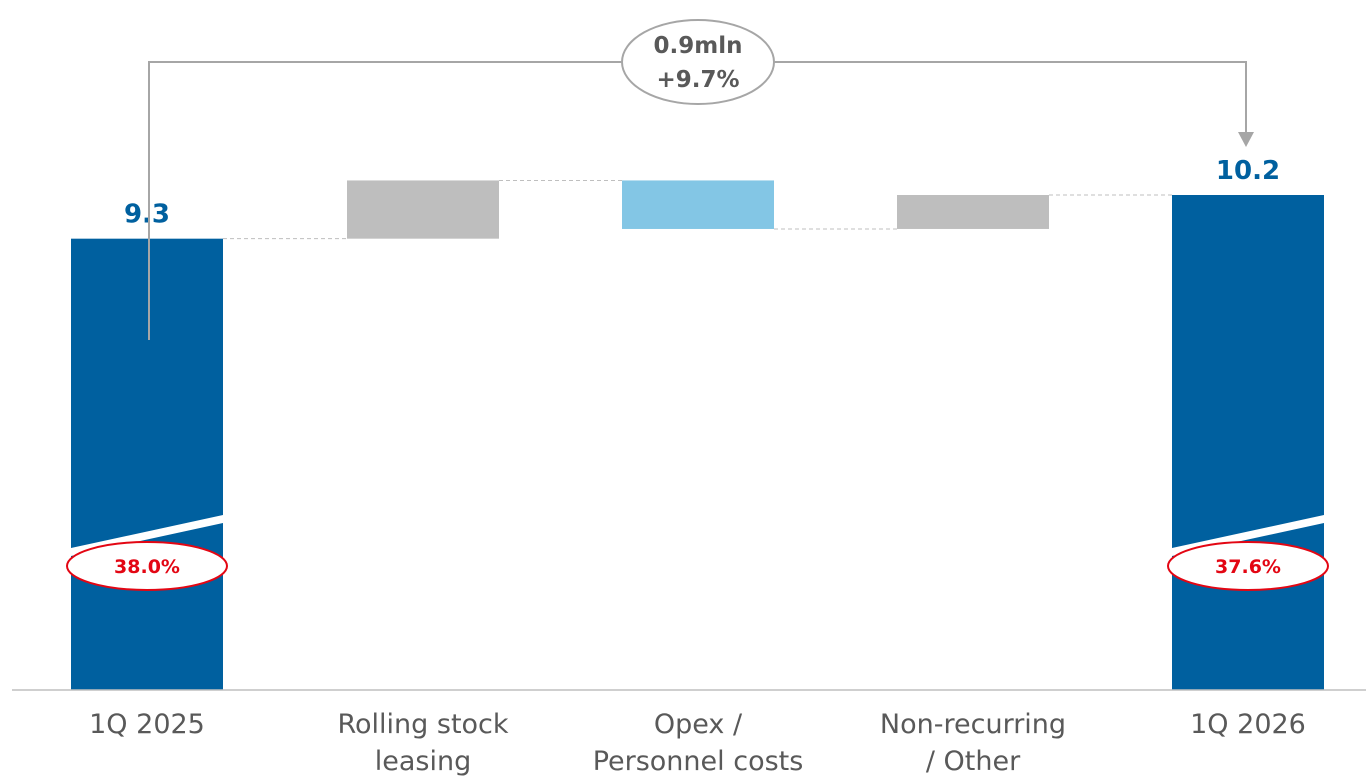 This screenshot has width=1366, height=778. Describe the element at coordinates (423, 310) in the screenshot. I see `delta-value-label: 1.2` at that location.